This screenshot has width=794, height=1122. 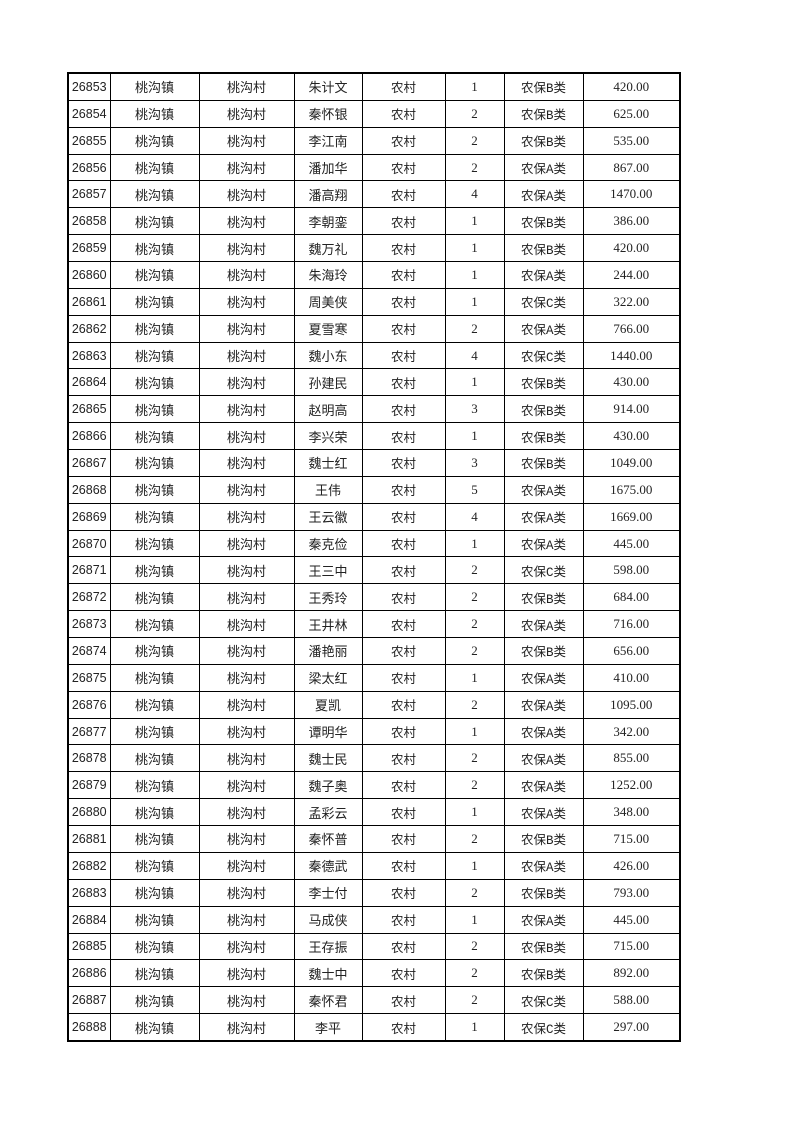 I want to click on table-row: 26859 桃沟镇 桃沟村 魏万礼 农村 1 农保B类 420.00, so click(x=374, y=248).